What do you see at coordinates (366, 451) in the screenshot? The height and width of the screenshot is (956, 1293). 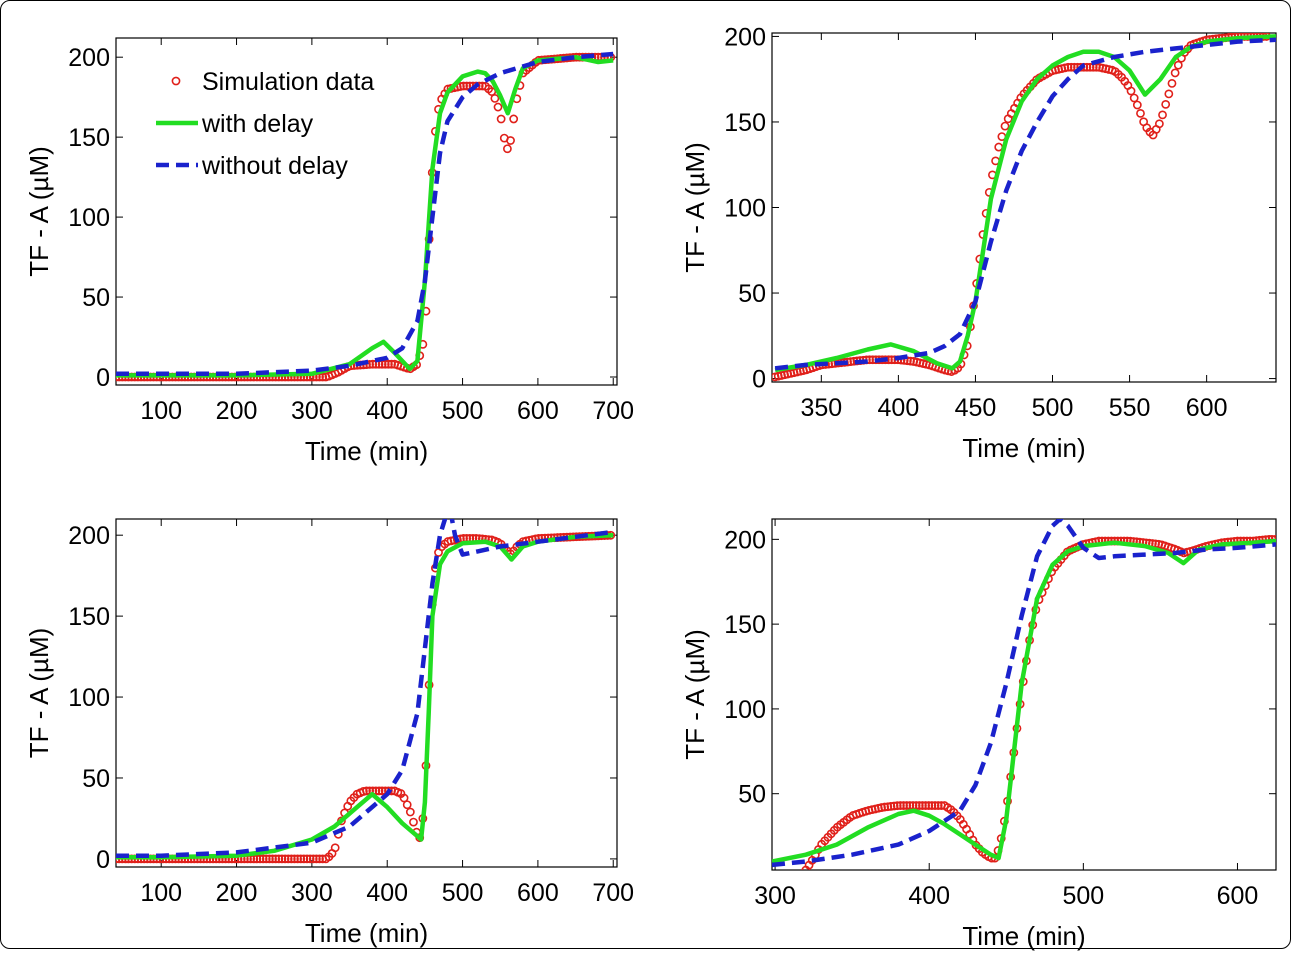 I see `x-axis-label: Time (min)` at bounding box center [366, 451].